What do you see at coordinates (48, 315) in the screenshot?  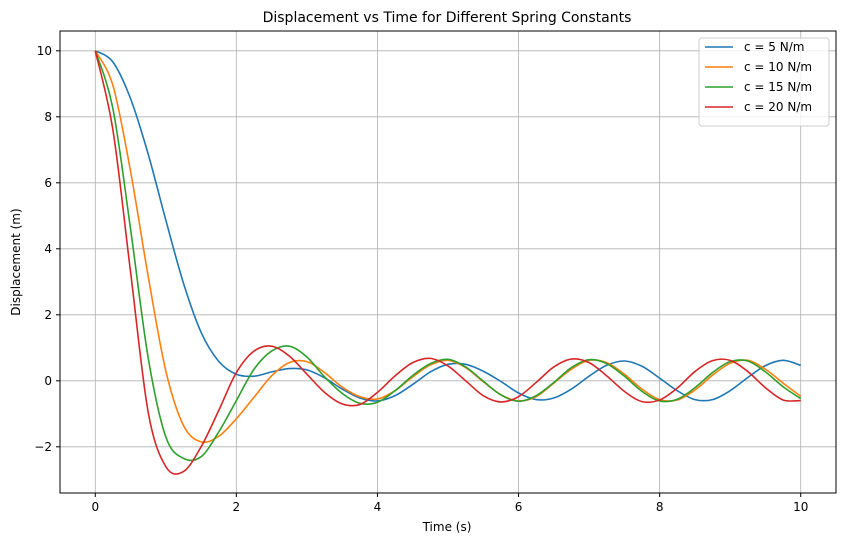 I see `y-tick-label: 2` at bounding box center [48, 315].